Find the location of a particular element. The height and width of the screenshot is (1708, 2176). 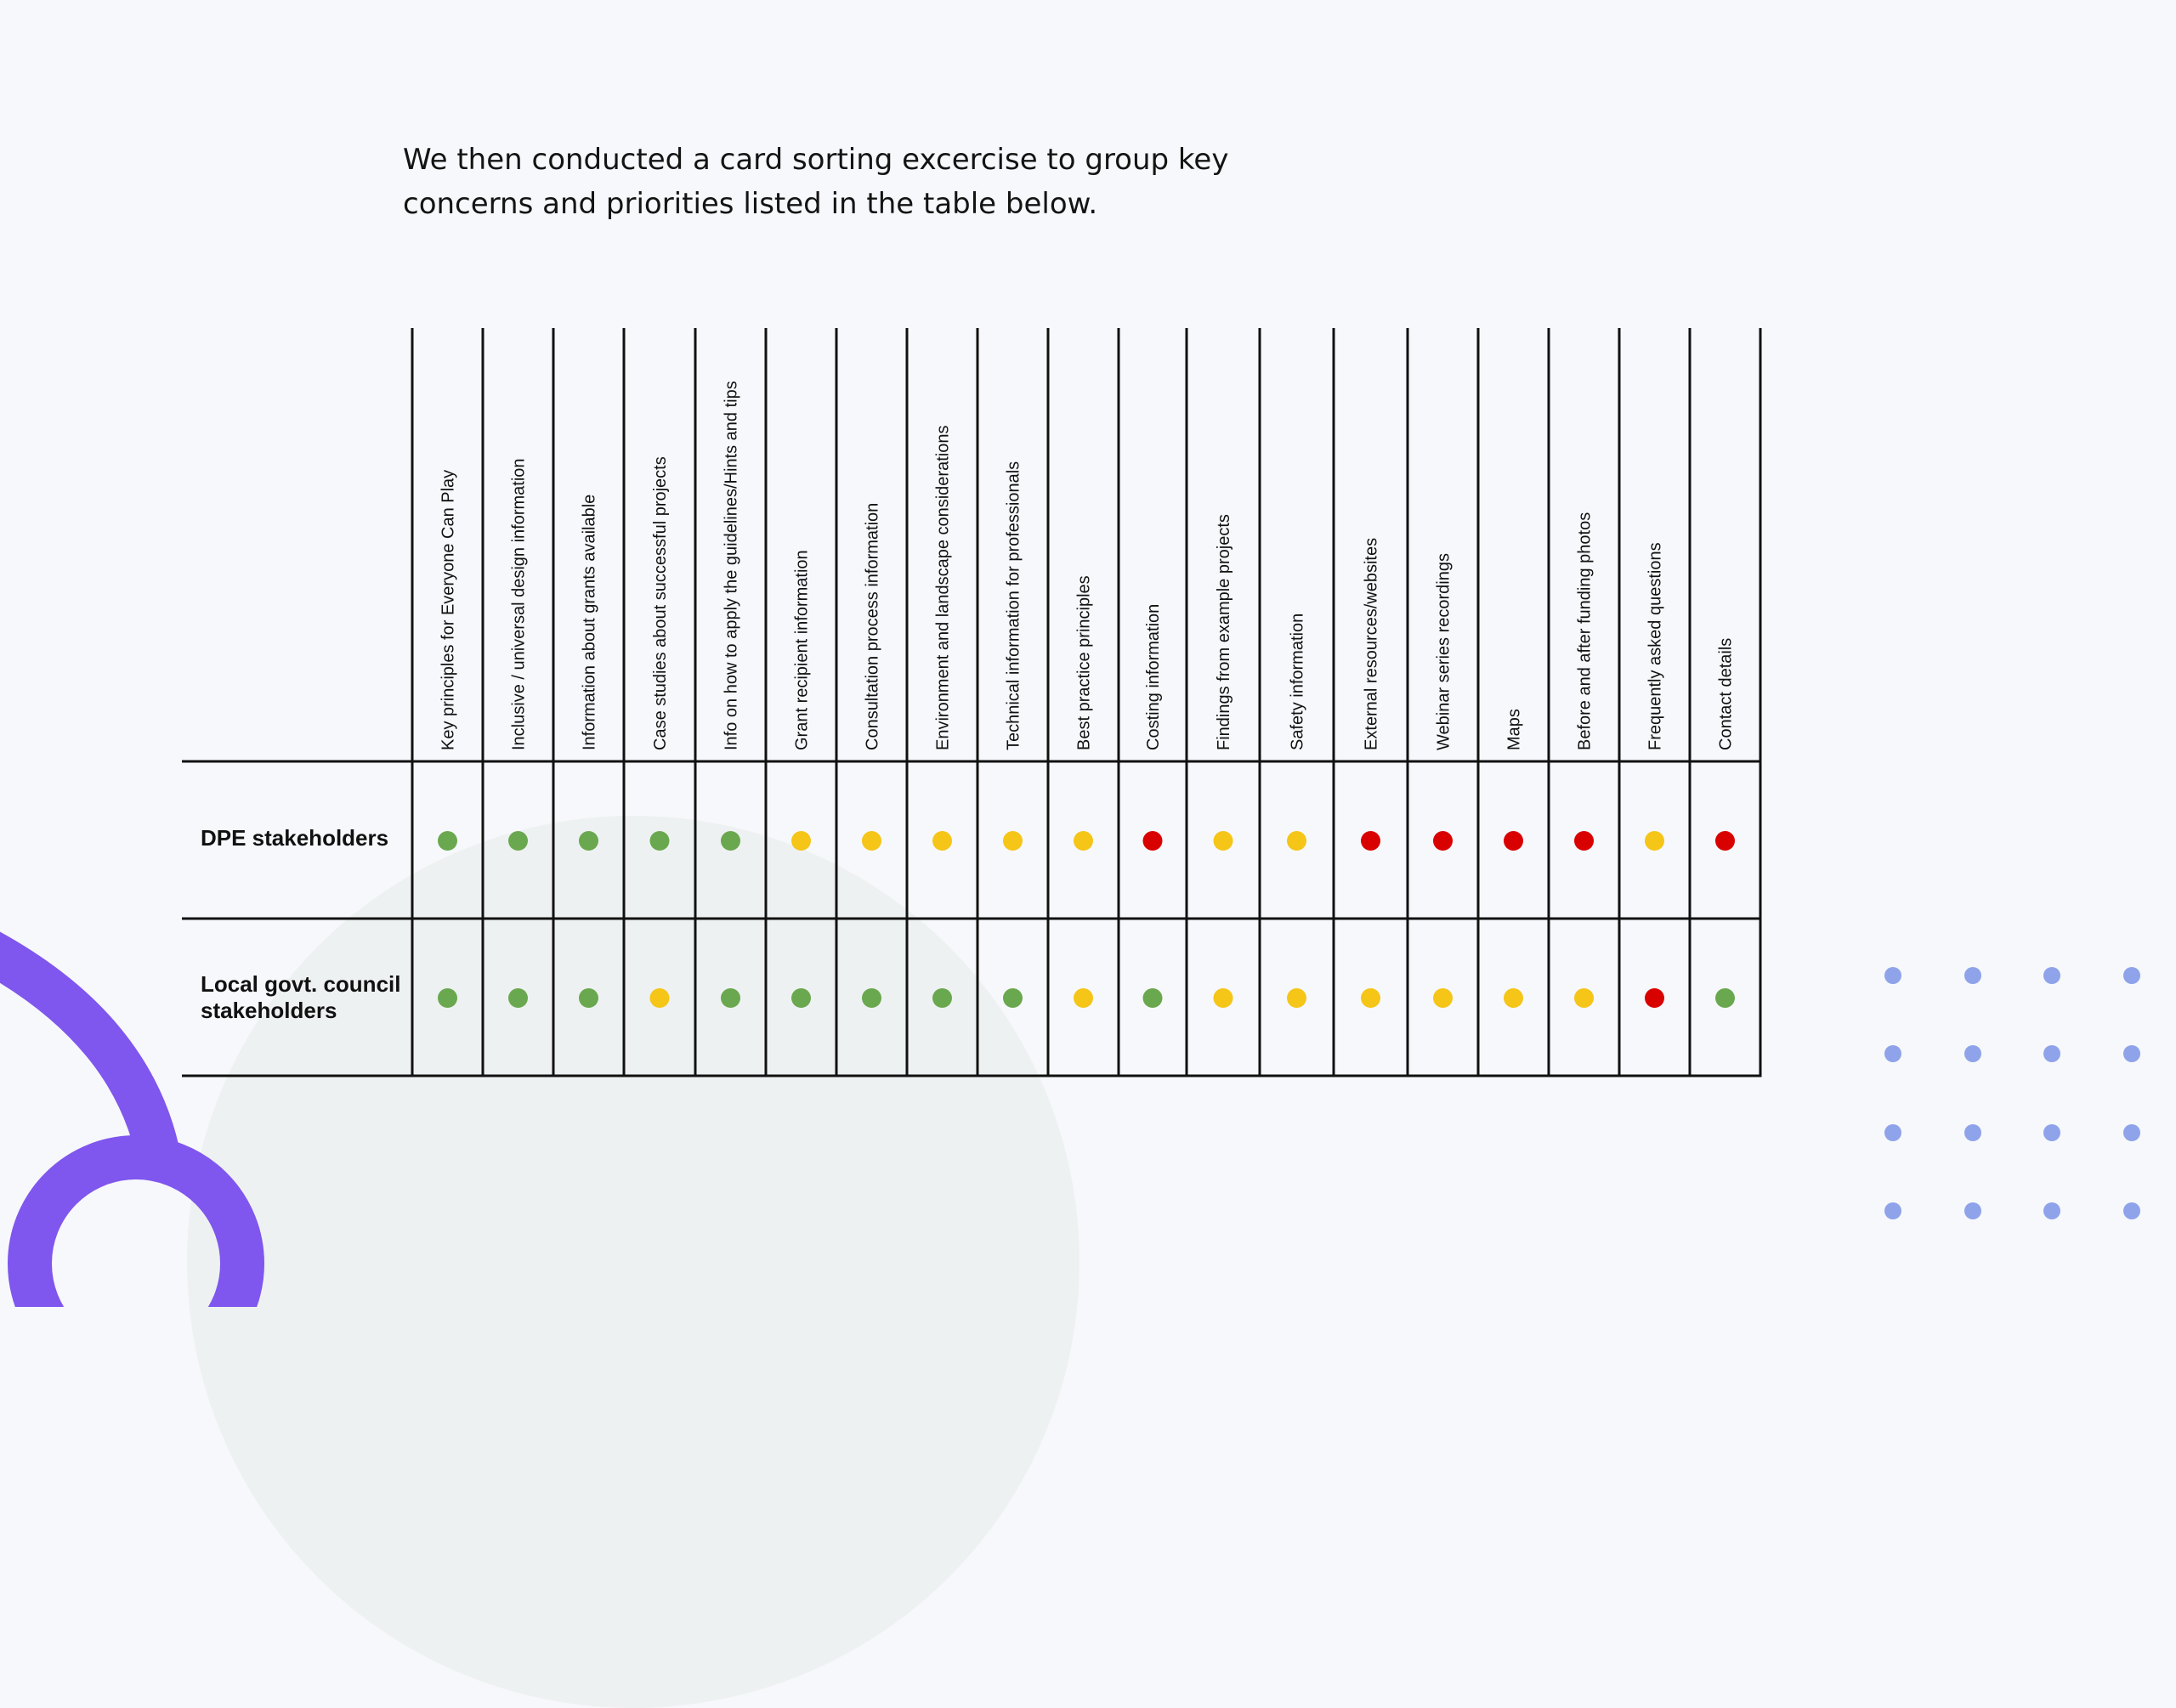

row-label-local-govt-council-stakeholders: Local govt. council stakeholders is located at coordinates (301, 997).